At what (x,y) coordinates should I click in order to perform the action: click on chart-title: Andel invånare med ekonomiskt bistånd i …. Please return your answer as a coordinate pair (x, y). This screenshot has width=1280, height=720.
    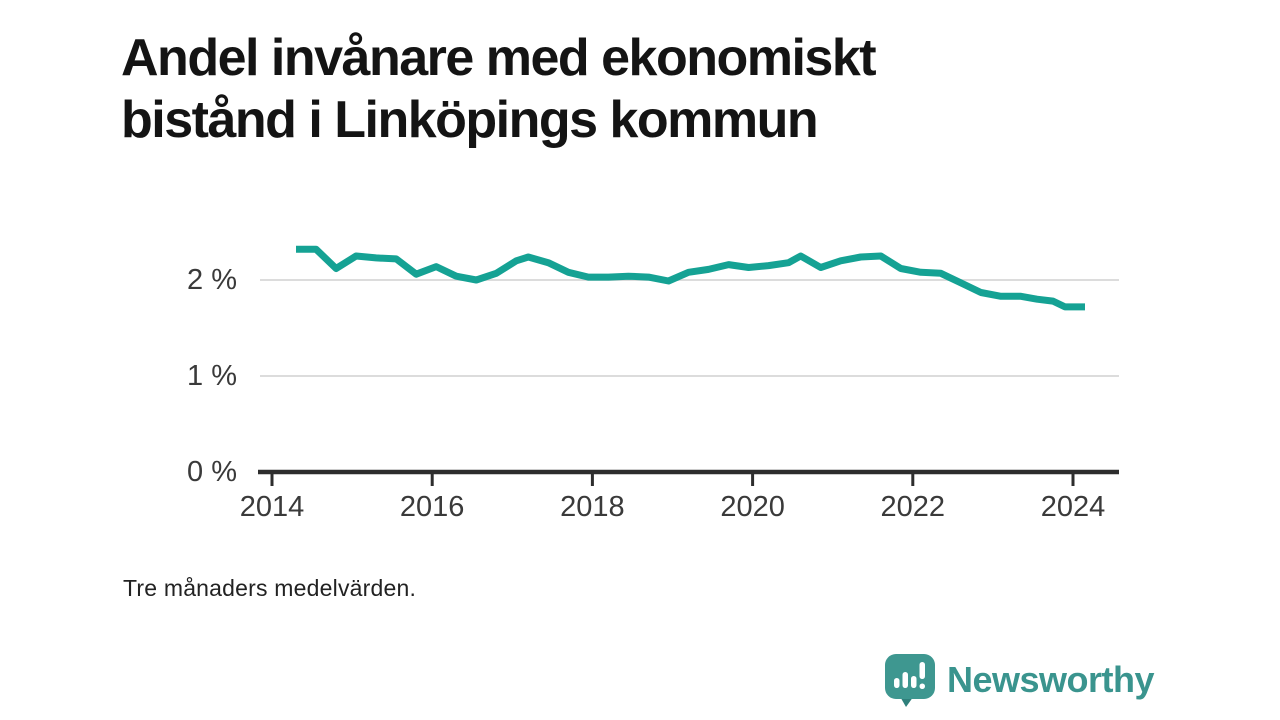
    Looking at the image, I should click on (641, 89).